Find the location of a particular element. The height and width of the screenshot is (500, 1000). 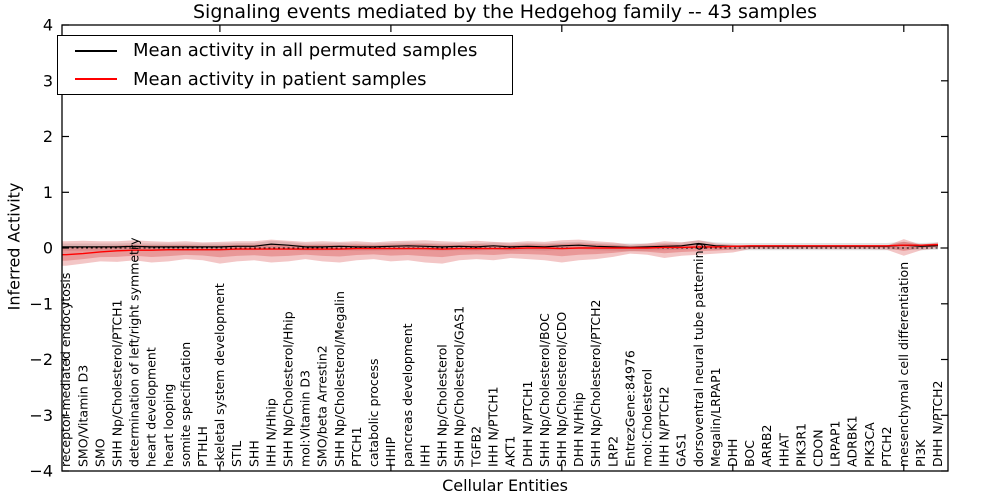

x-category-label: SHH Np/Cholesterol/CDO is located at coordinates (561, 389).